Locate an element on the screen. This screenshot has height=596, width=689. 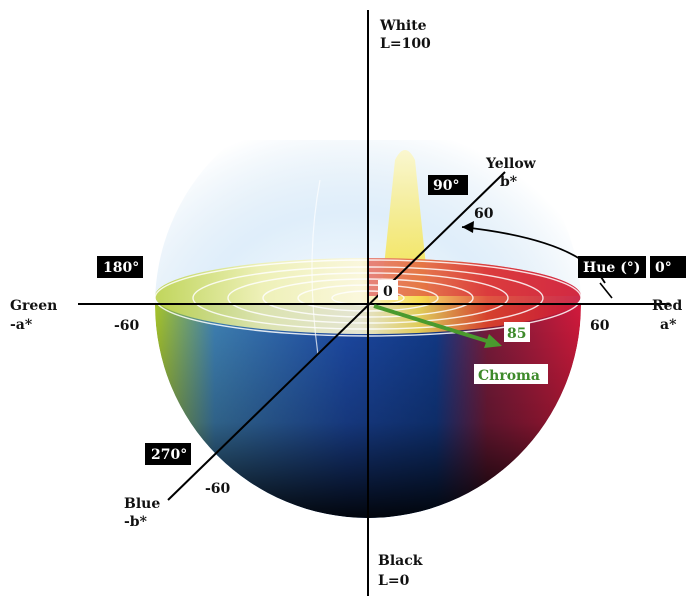
deg-180-label: 180° is located at coordinates (121, 268).